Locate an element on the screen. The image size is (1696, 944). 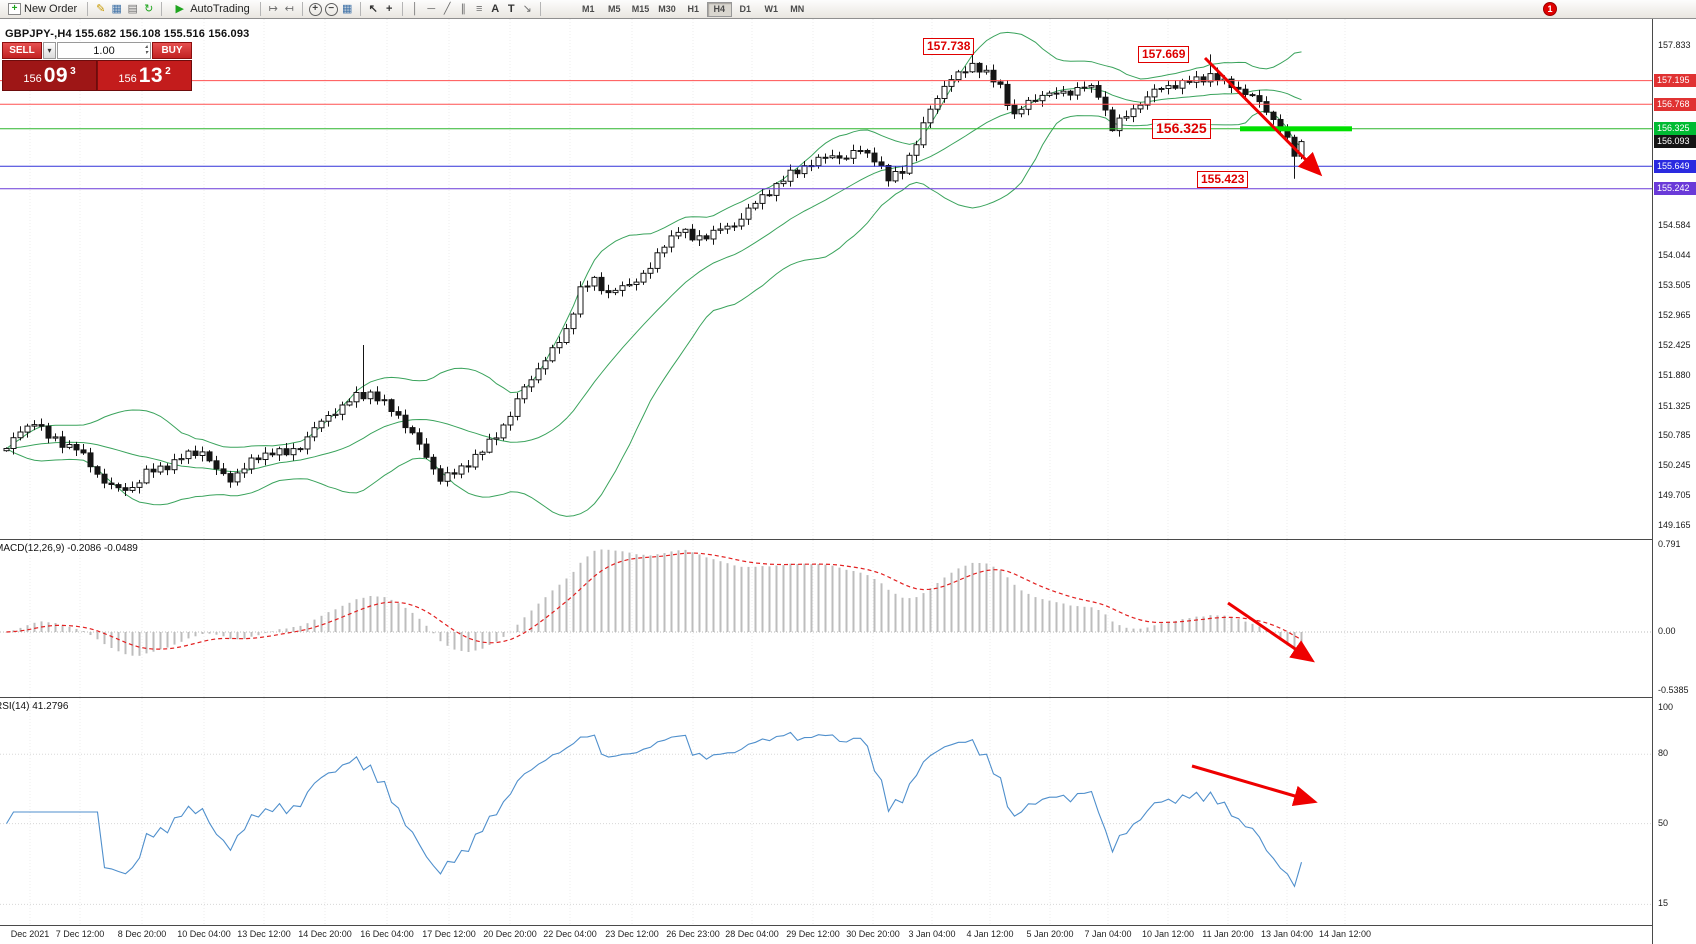
sell-price-sup: 3 is located at coordinates (73, 71).